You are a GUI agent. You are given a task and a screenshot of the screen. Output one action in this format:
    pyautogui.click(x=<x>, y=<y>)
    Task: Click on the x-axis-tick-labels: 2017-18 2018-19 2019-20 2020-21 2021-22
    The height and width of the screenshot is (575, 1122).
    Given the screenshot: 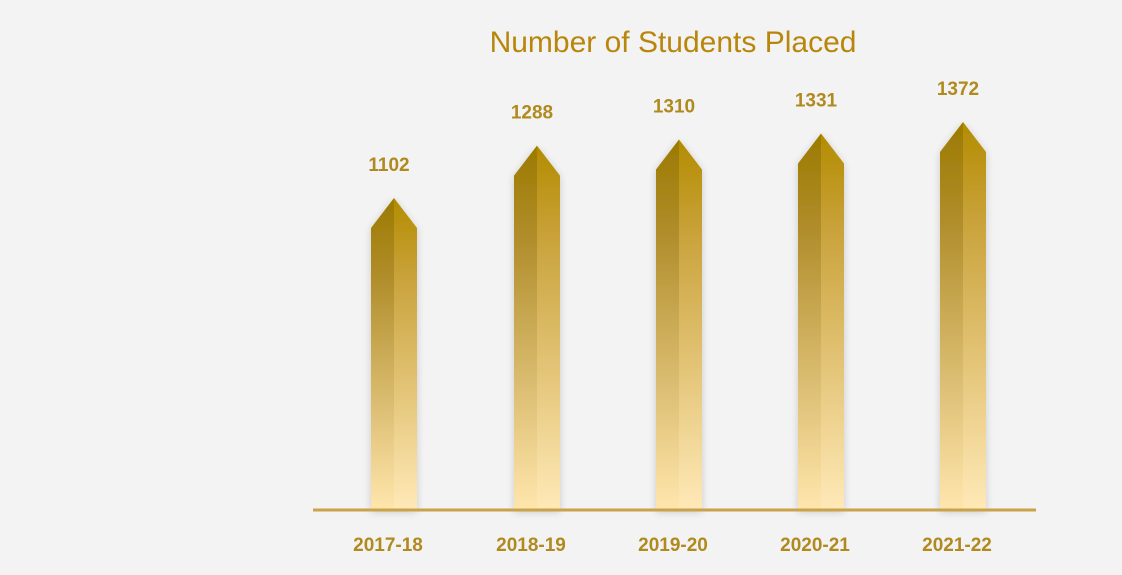 What is the action you would take?
    pyautogui.click(x=672, y=545)
    